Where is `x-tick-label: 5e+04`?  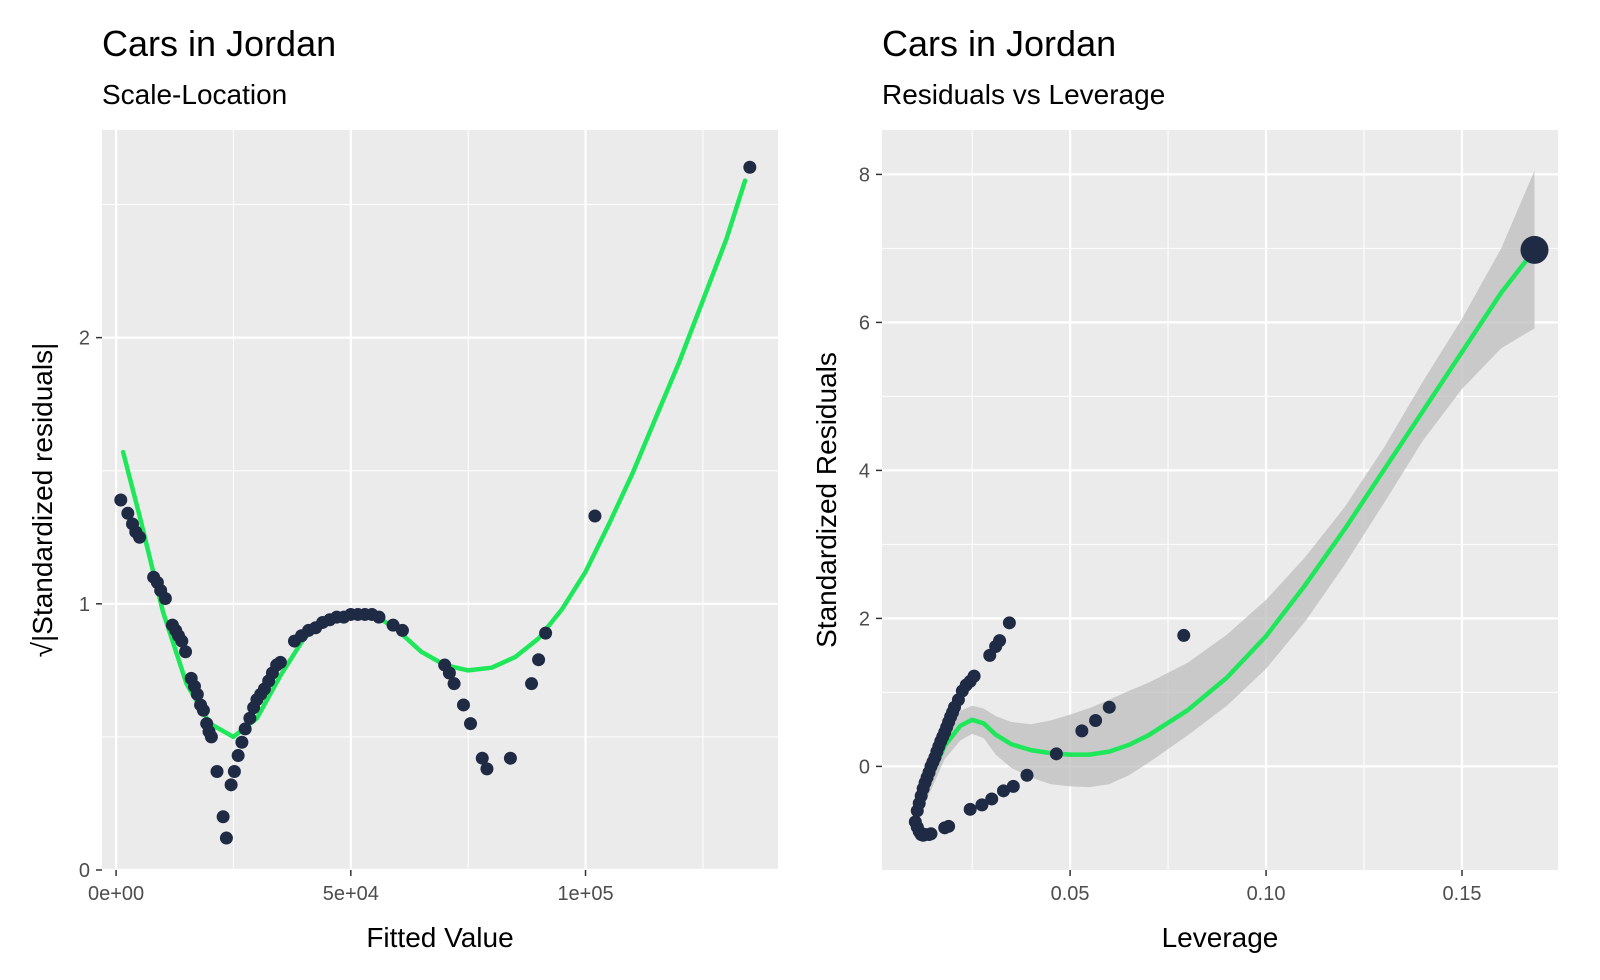
x-tick-label: 5e+04 is located at coordinates (351, 894).